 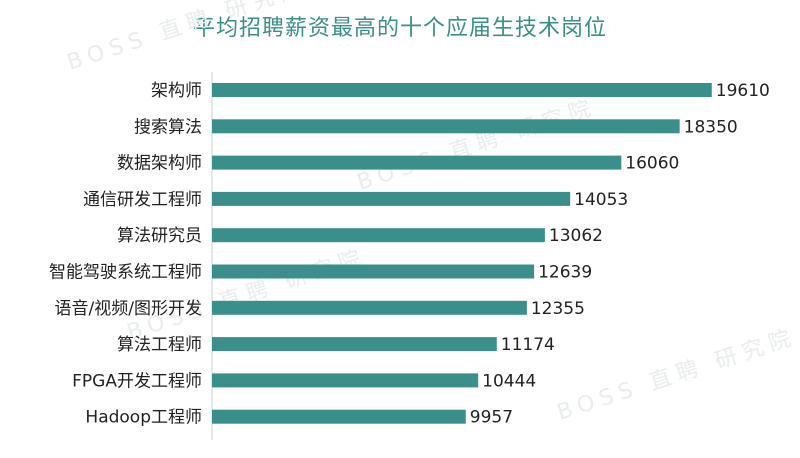 I want to click on data-label: 12639, so click(x=565, y=273).